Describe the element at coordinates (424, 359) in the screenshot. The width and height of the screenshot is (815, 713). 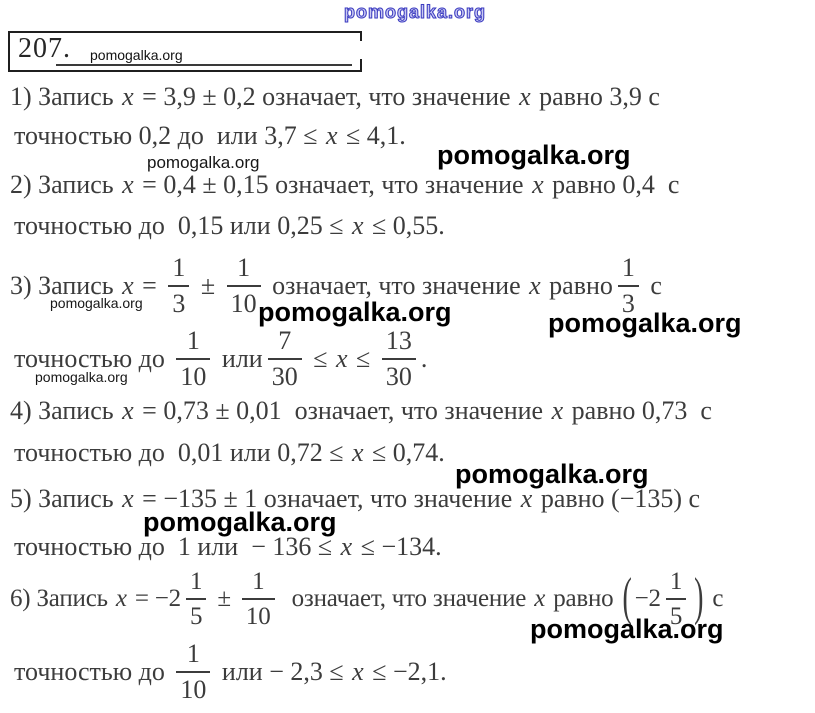
I see `math-text: .` at that location.